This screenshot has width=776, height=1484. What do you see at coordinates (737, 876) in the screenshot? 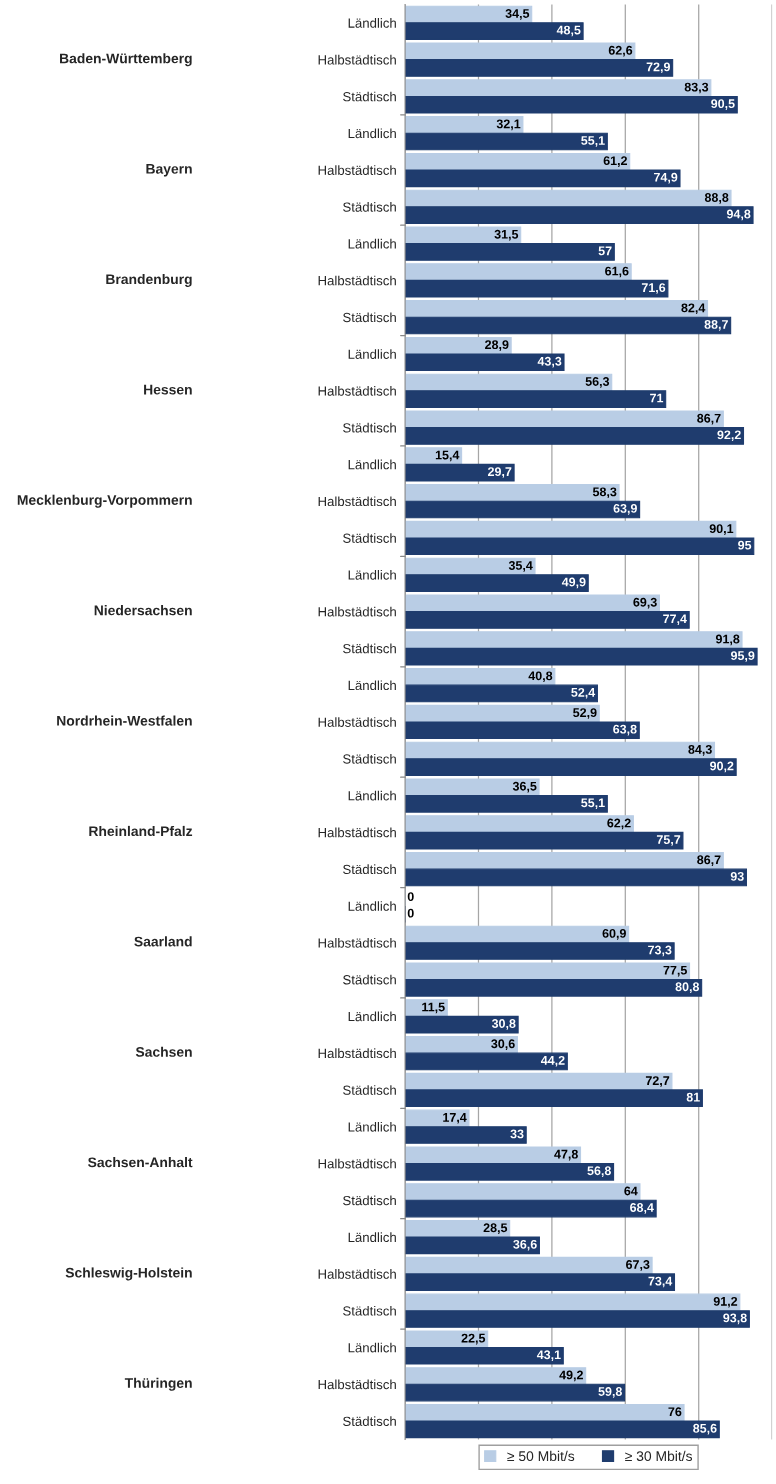
I see `data-label: 93` at bounding box center [737, 876].